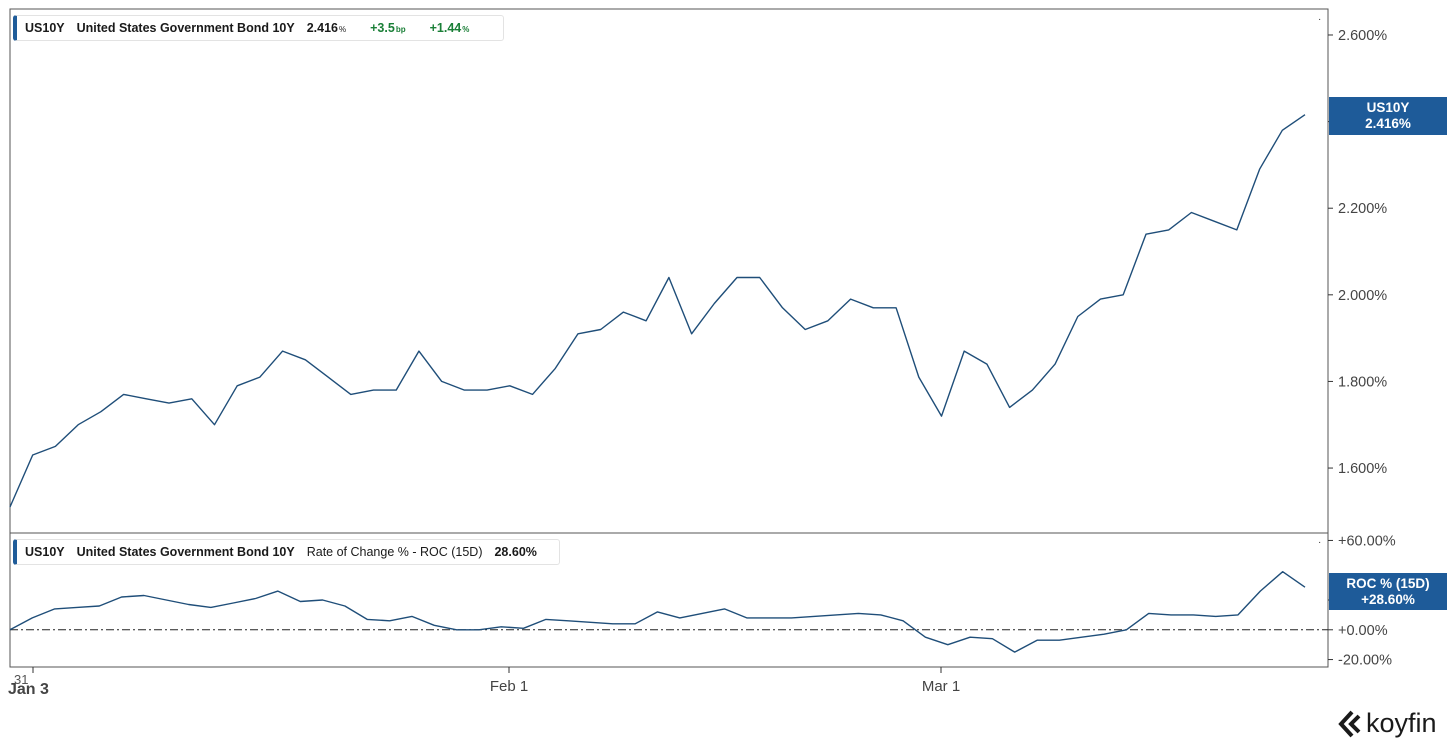 This screenshot has height=752, width=1456. Describe the element at coordinates (509, 686) in the screenshot. I see `x-tick-label-feb1: Feb 1` at that location.